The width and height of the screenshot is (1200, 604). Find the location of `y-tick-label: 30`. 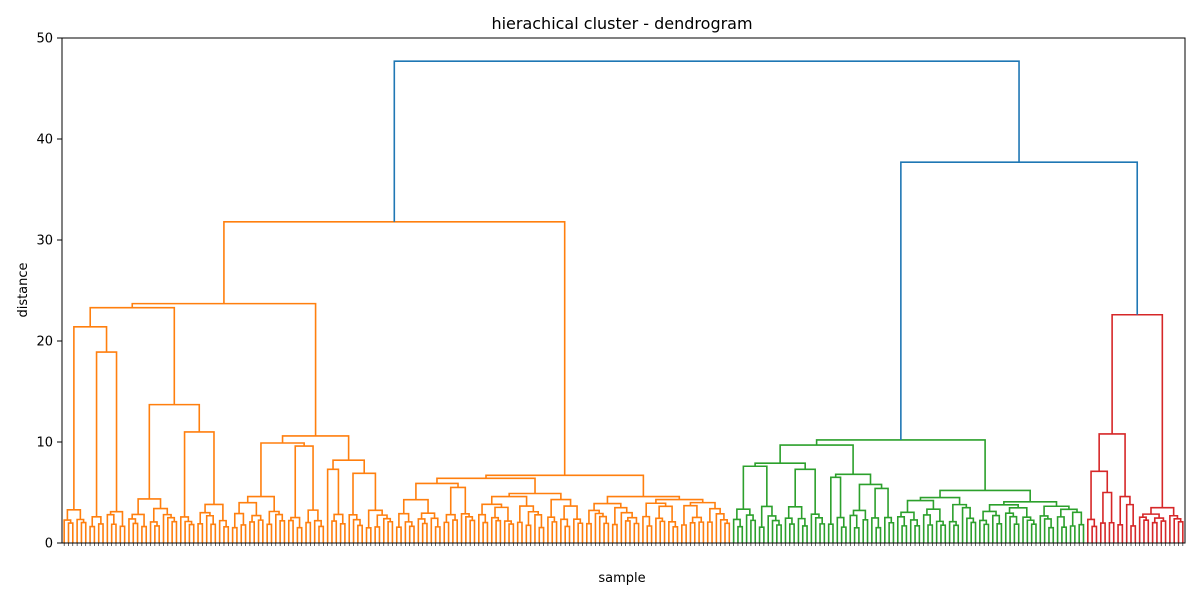

y-tick-label: 30 is located at coordinates (44, 241).